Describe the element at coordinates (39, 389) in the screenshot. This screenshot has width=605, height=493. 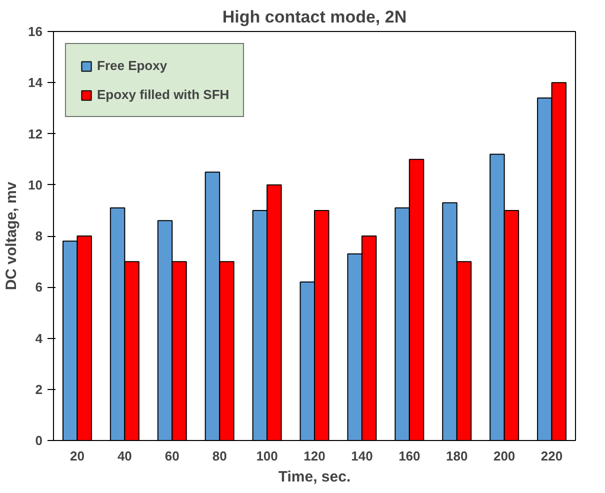
I see `y-tick-label: 2` at that location.